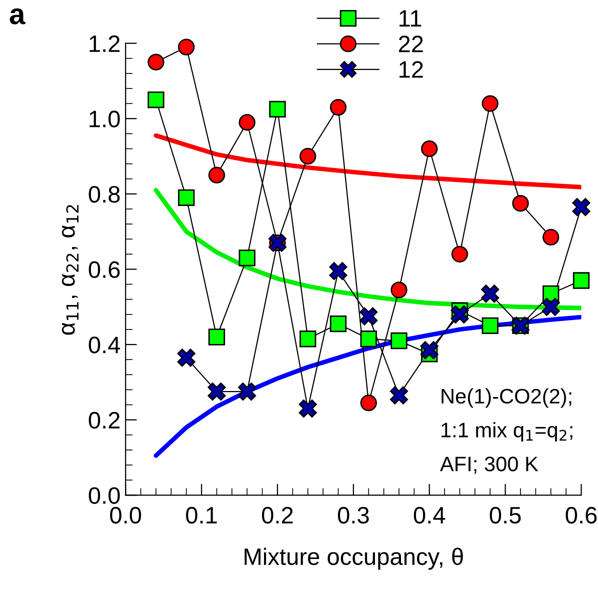 Image resolution: width=598 pixels, height=593 pixels. Describe the element at coordinates (105, 43) in the screenshot. I see `y-tick-label: 1.2` at that location.